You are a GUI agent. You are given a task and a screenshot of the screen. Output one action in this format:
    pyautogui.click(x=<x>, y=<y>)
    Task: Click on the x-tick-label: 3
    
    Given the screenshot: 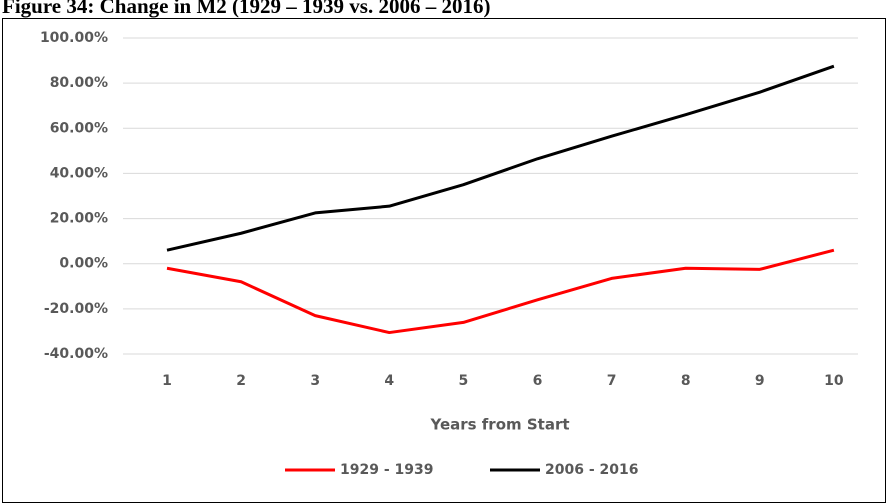 What is the action you would take?
    pyautogui.click(x=315, y=381)
    